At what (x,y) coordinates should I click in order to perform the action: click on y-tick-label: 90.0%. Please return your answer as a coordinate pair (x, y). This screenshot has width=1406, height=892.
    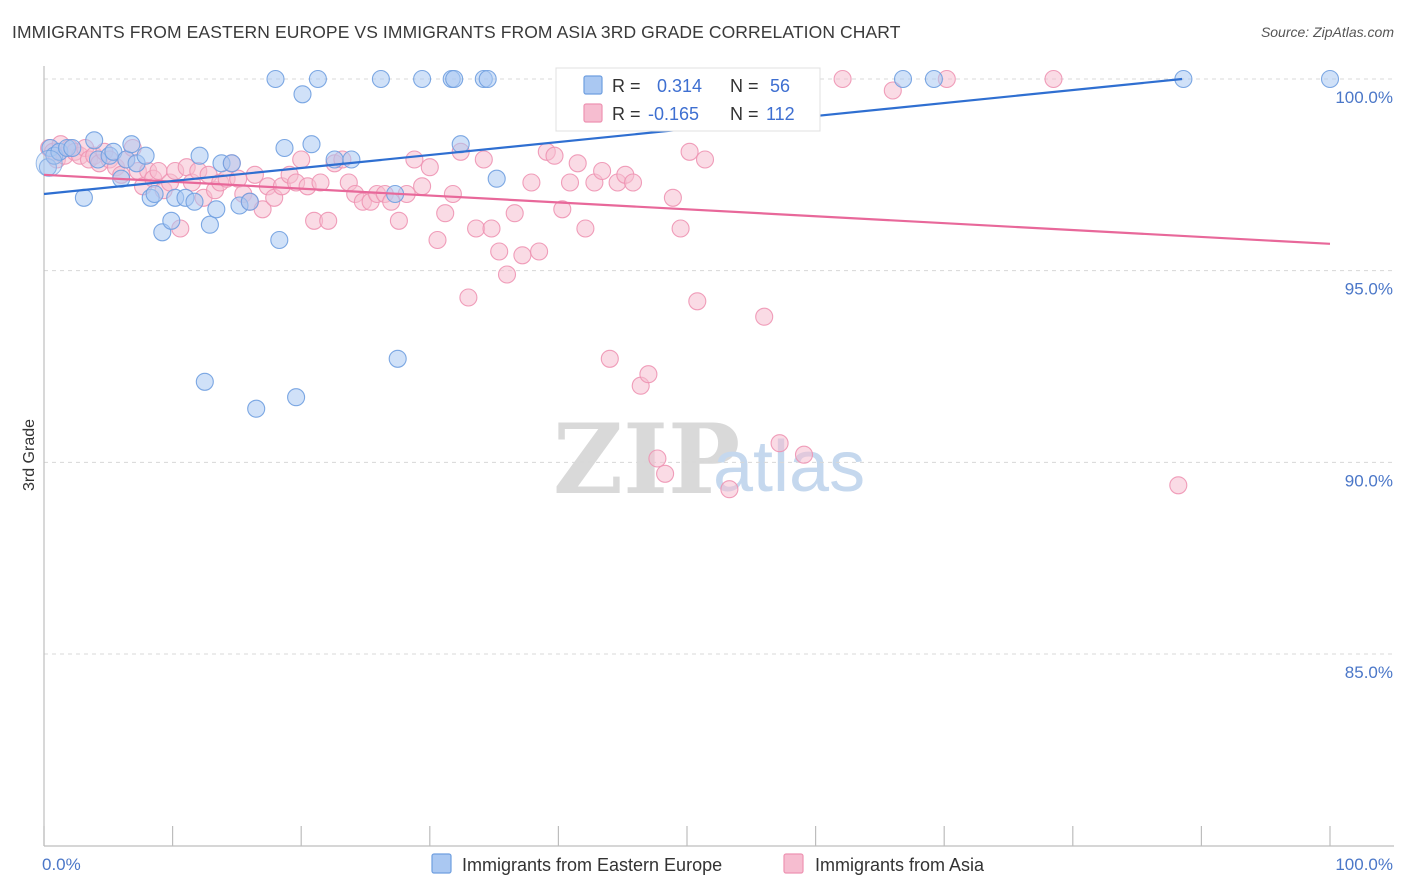
    Looking at the image, I should click on (1369, 480).